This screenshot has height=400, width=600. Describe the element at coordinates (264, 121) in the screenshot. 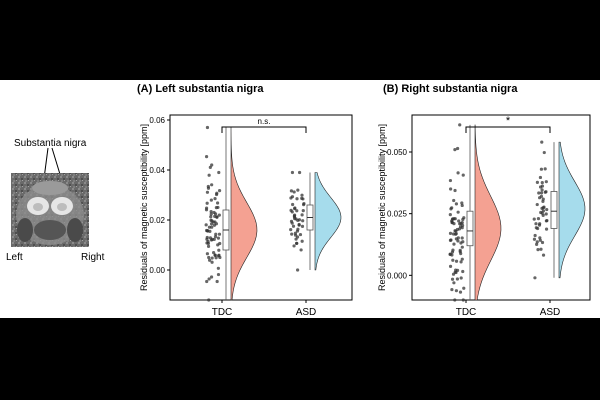

I see `significance-label: n.s.` at that location.